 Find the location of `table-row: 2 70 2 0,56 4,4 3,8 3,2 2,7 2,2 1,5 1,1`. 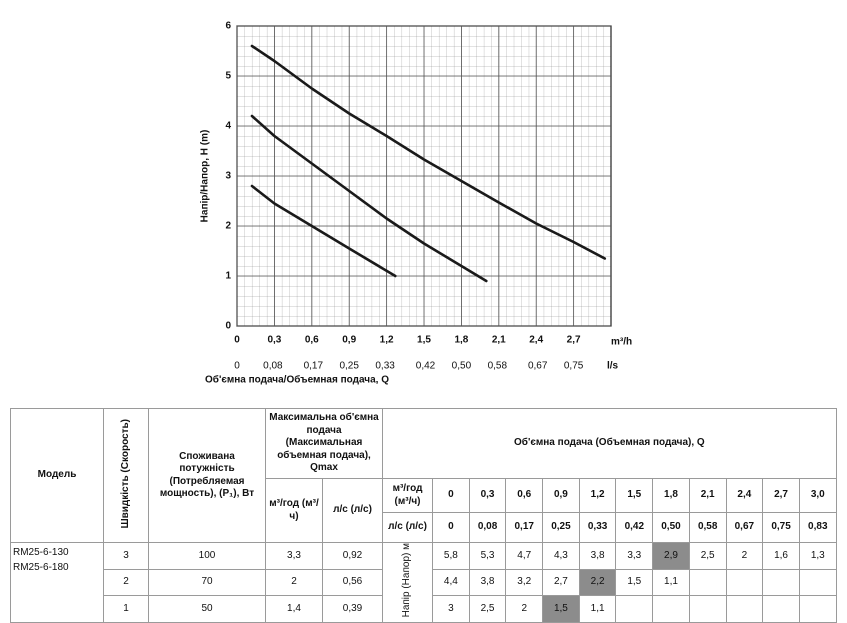

table-row: 2 70 2 0,56 4,4 3,8 3,2 2,7 2,2 1,5 1,1 is located at coordinates (424, 582).